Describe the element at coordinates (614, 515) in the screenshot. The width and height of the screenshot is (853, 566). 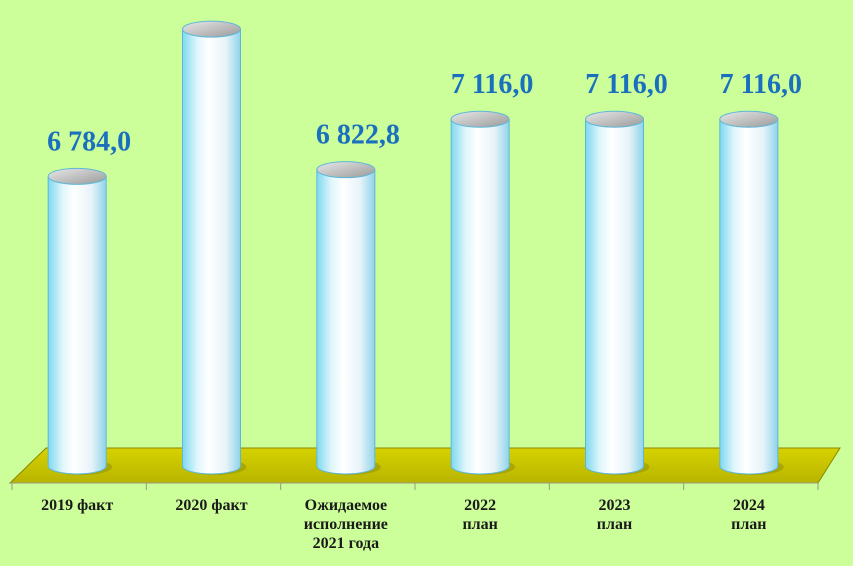
I see `category-label: 2023 план` at that location.